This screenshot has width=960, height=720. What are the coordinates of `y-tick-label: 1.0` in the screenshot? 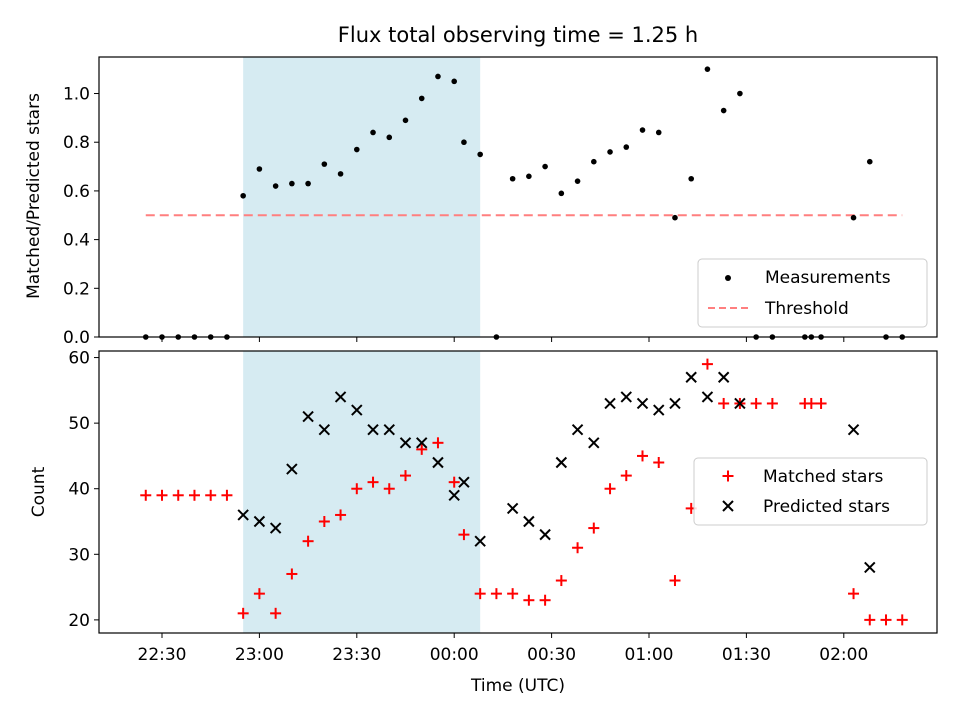 It's located at (76, 95).